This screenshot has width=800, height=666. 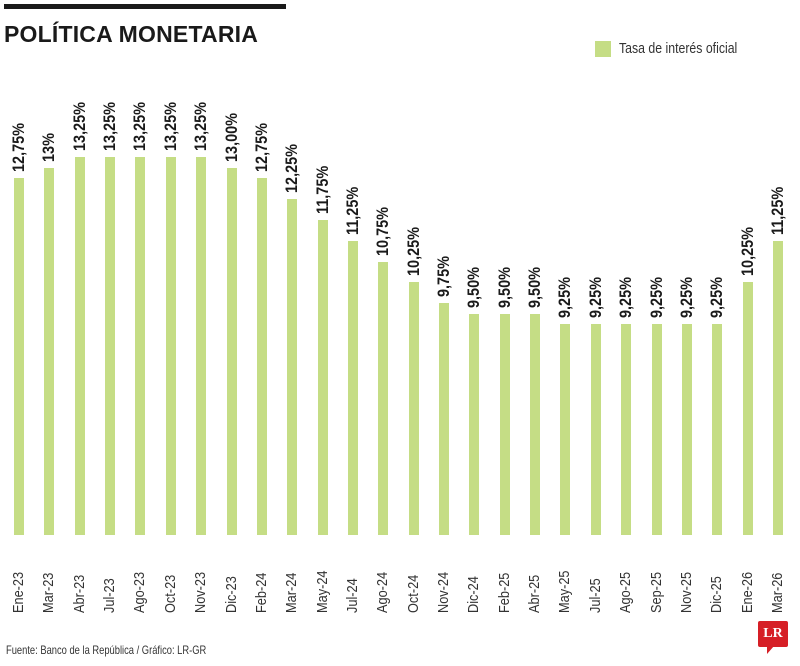 I want to click on x-axis-label: Oct-24, so click(x=413, y=593).